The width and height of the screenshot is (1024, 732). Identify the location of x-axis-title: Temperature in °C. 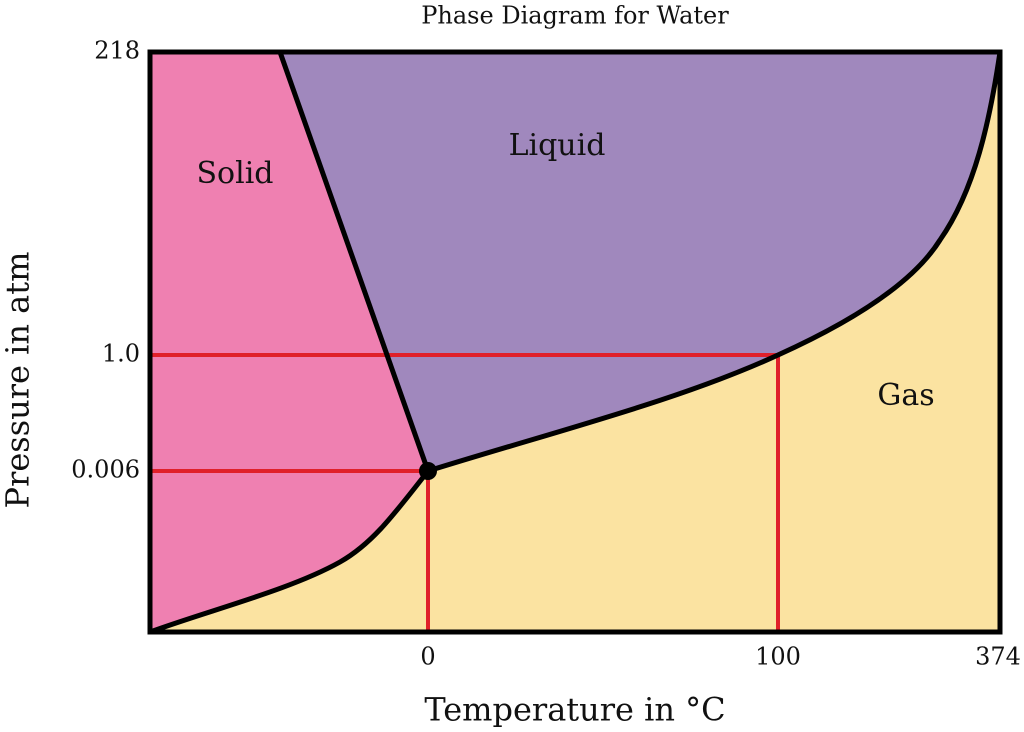
(574, 710).